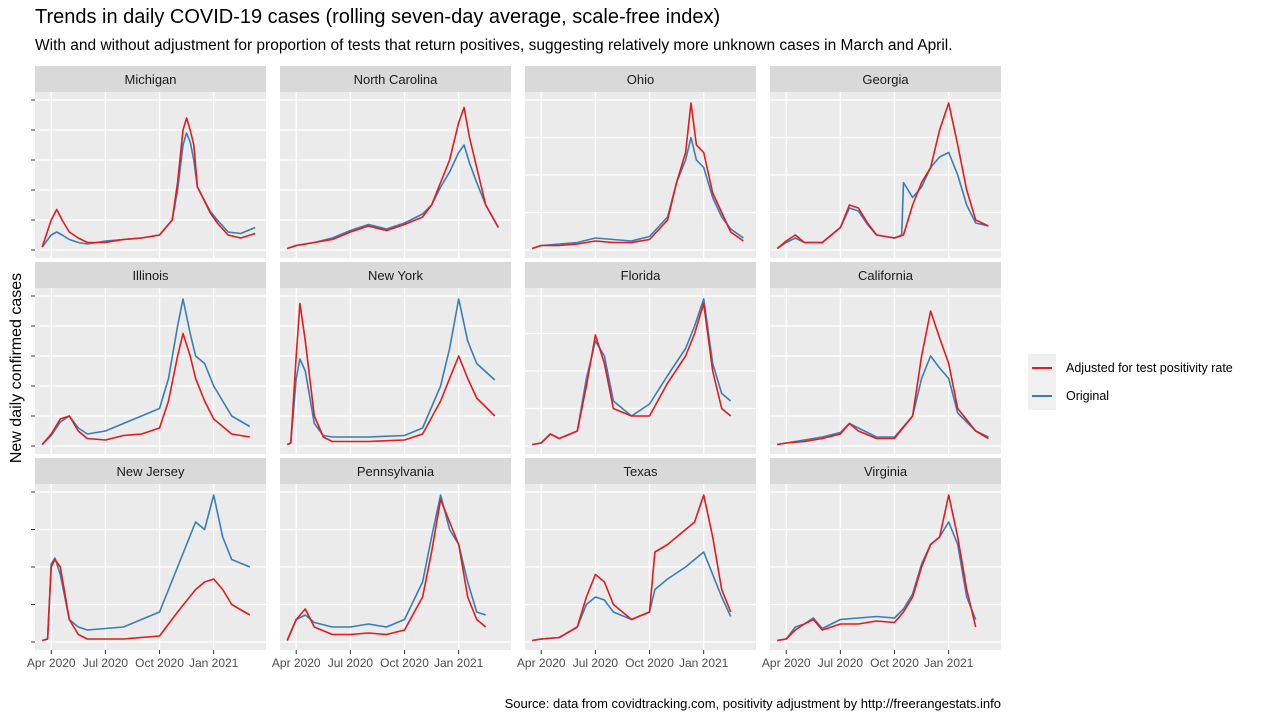  I want to click on strip-label-florida: Florida, so click(641, 275).